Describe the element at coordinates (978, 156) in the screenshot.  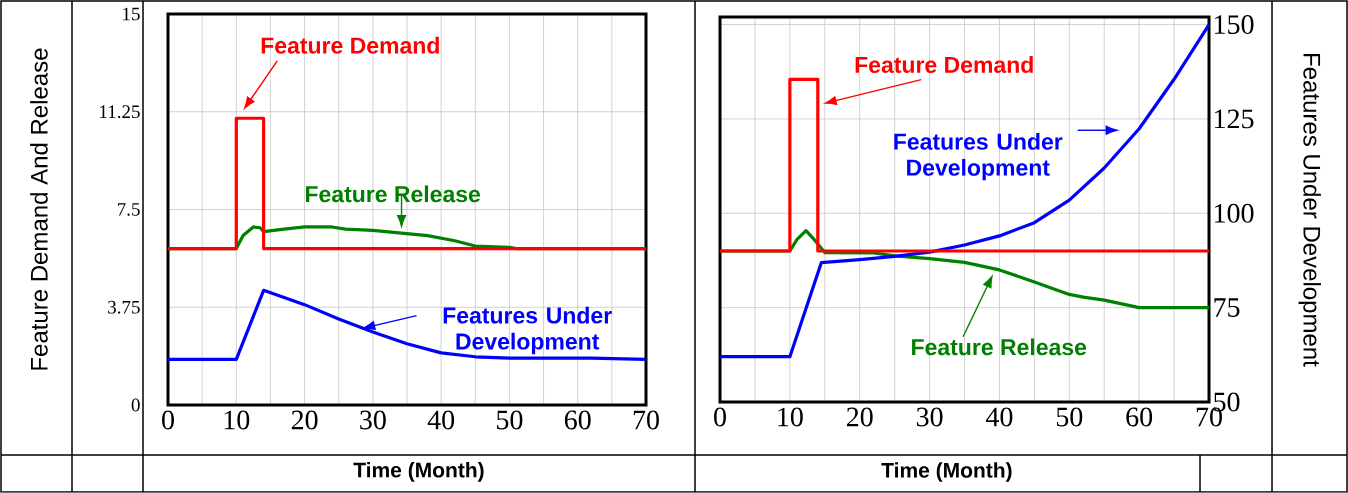
I see `series-label: Features Under Development` at that location.